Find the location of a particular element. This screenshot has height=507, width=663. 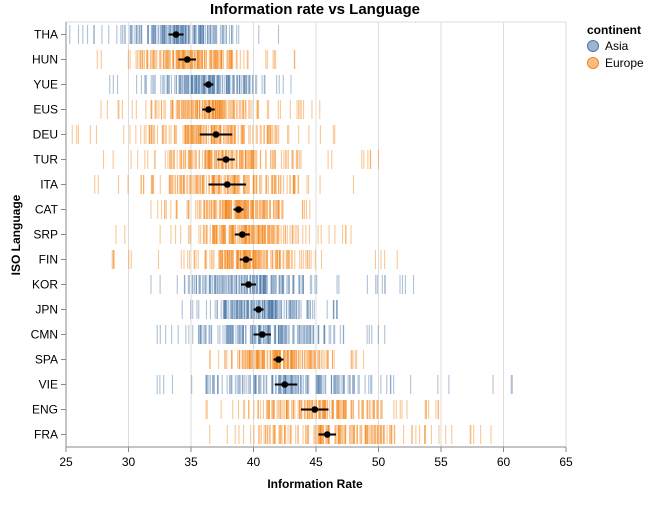

y-tick-label: ENG is located at coordinates (45, 410).